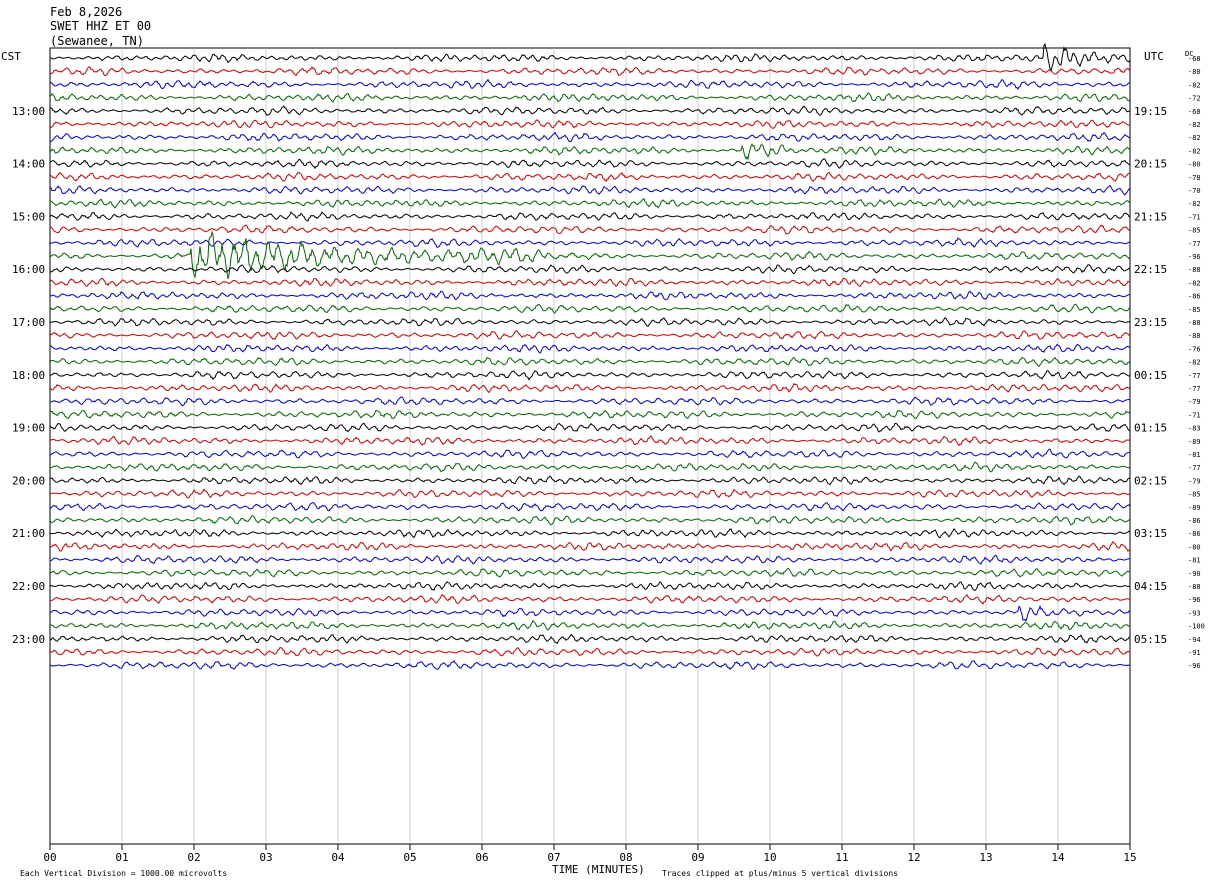  What do you see at coordinates (28, 533) in the screenshot?
I see `cst-hour-label: 21:00` at bounding box center [28, 533].